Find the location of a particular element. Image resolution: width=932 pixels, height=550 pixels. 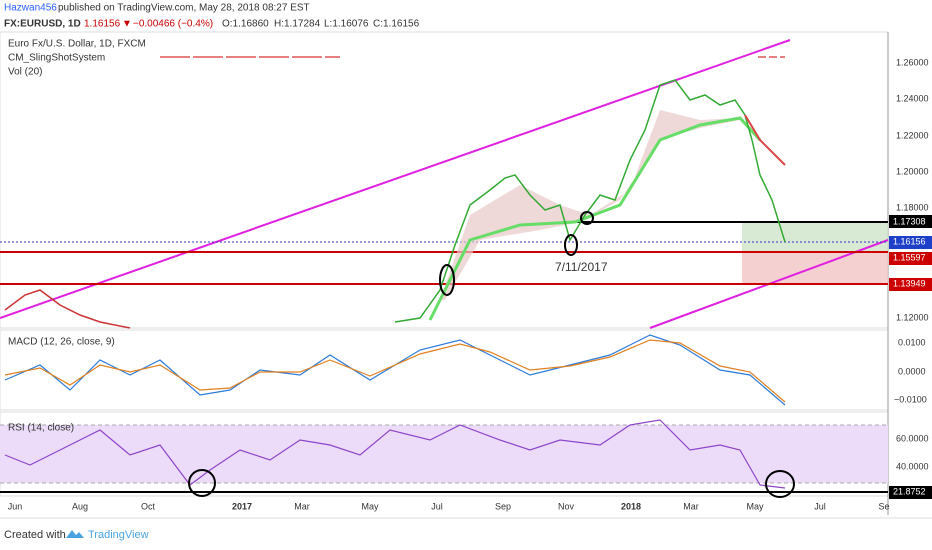

price-label: 1.18000 is located at coordinates (912, 207).